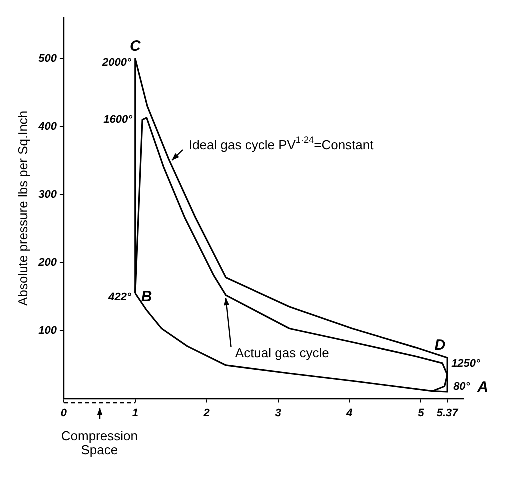  Describe the element at coordinates (119, 120) in the screenshot. I see `annotation: 1600°` at that location.